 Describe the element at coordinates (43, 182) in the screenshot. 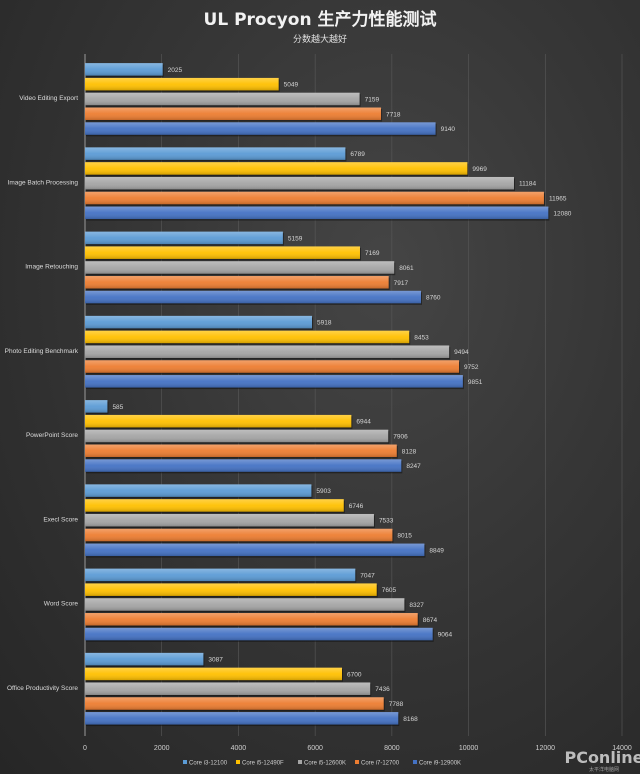

I see `category-label: Image Batch Processing` at that location.